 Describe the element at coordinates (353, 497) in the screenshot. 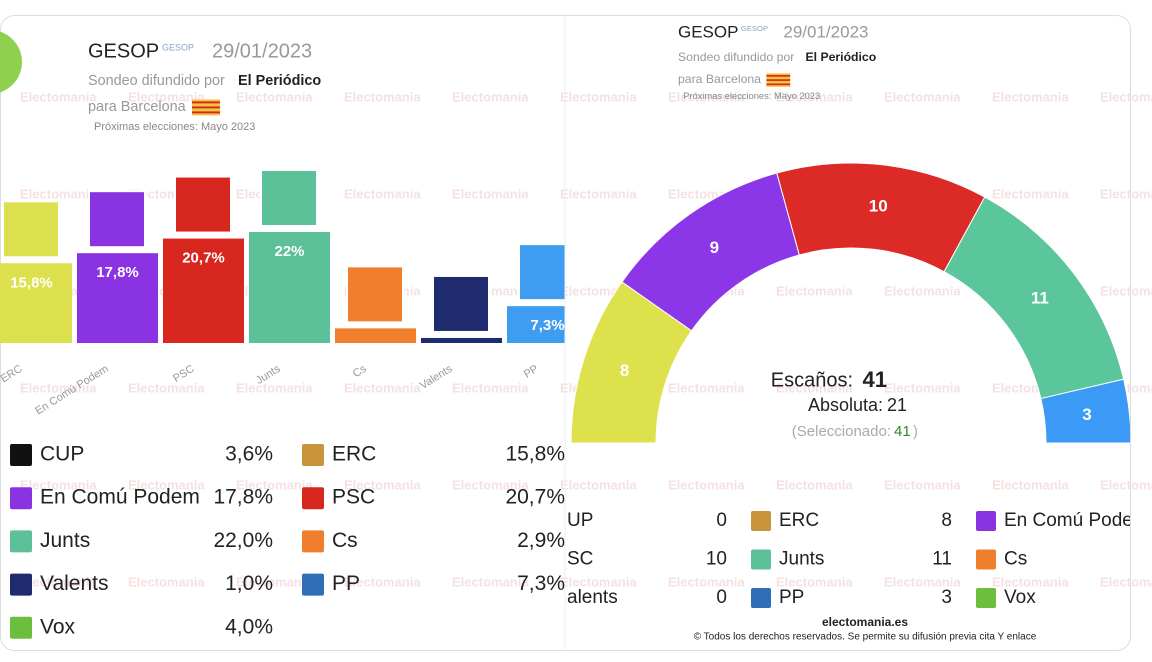

I see `party-name: PSC` at that location.